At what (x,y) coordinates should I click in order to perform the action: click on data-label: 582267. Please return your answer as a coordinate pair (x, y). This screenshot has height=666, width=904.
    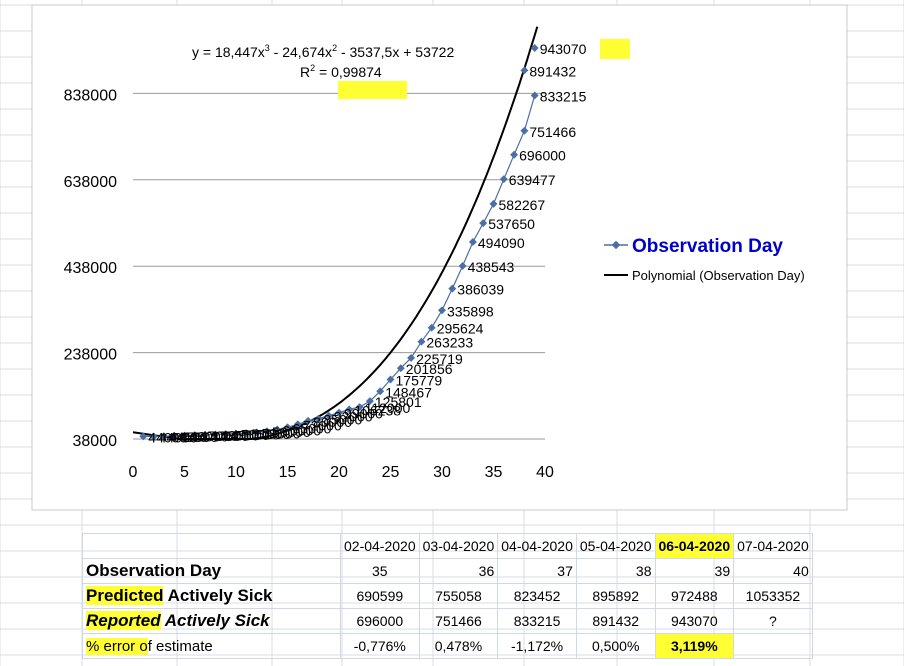
    Looking at the image, I should click on (522, 205).